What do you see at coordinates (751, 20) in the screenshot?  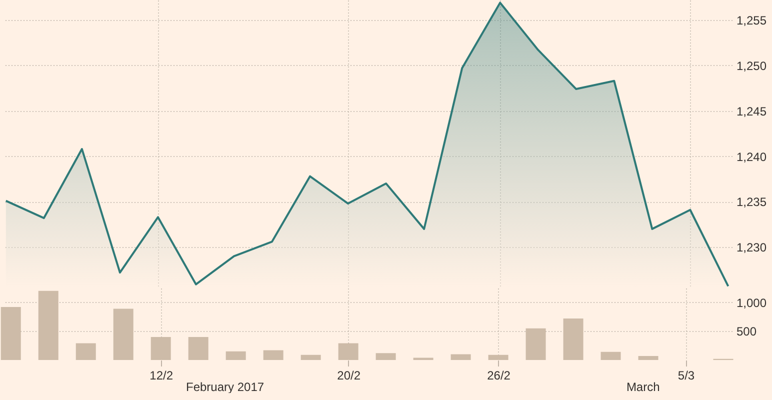 I see `y-tick-label: 1,255` at bounding box center [751, 20].